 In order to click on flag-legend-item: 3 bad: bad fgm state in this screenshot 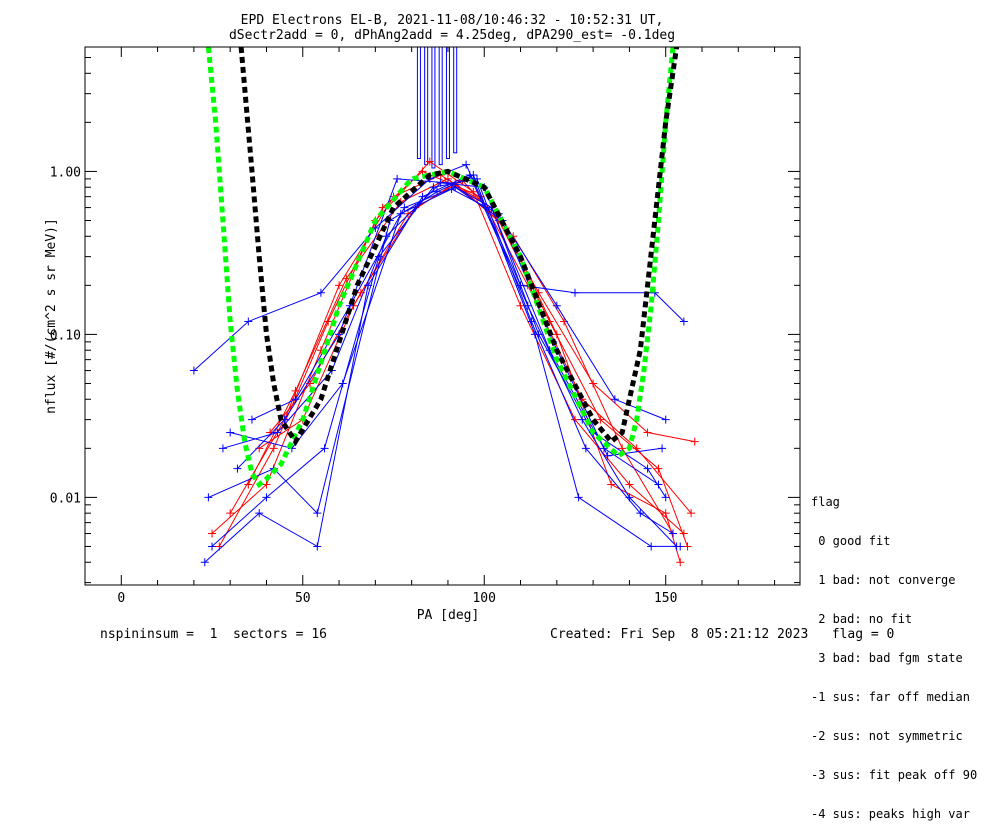, I will do `click(887, 658)`.